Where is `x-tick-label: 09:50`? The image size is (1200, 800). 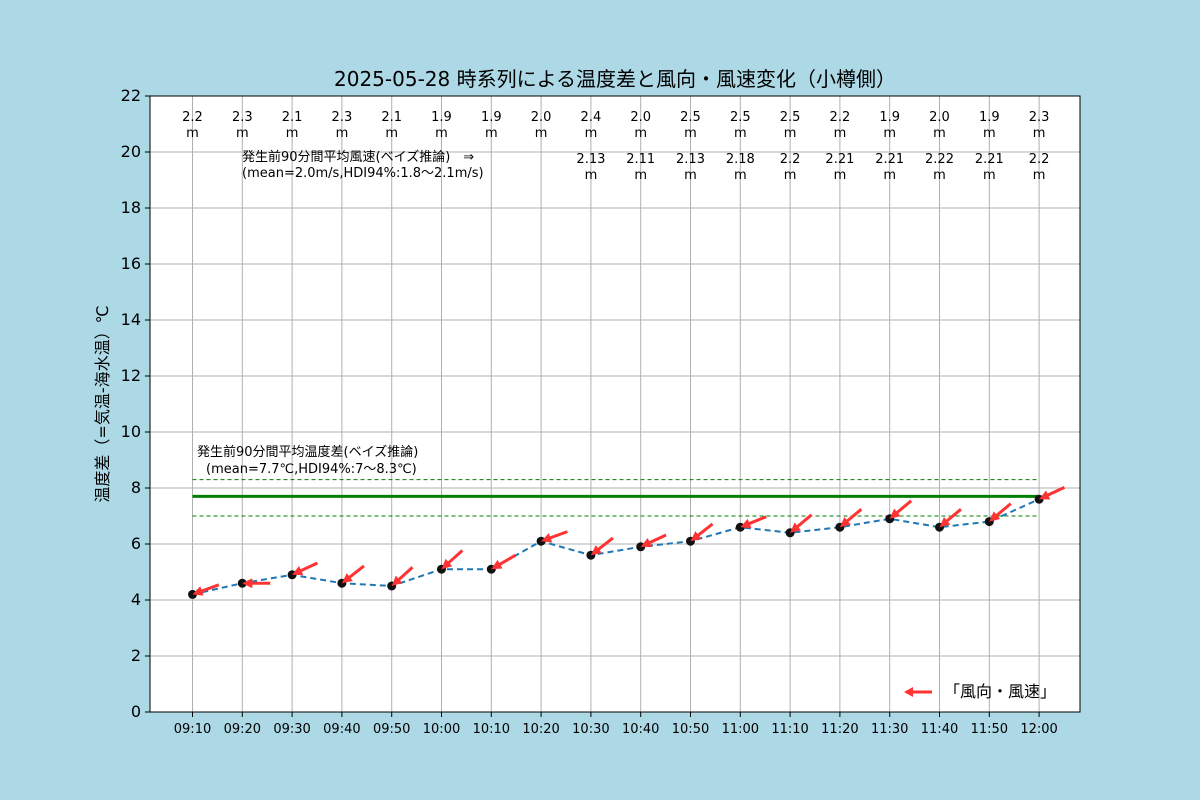
x-tick-label: 09:50 is located at coordinates (391, 729).